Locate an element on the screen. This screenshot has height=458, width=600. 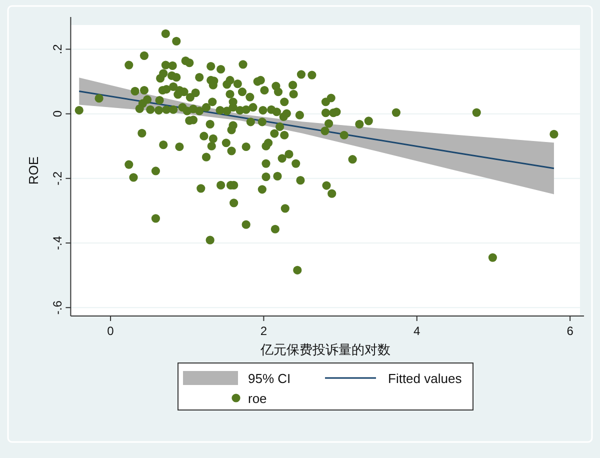
x-tick-label: 2 is located at coordinates (264, 331).